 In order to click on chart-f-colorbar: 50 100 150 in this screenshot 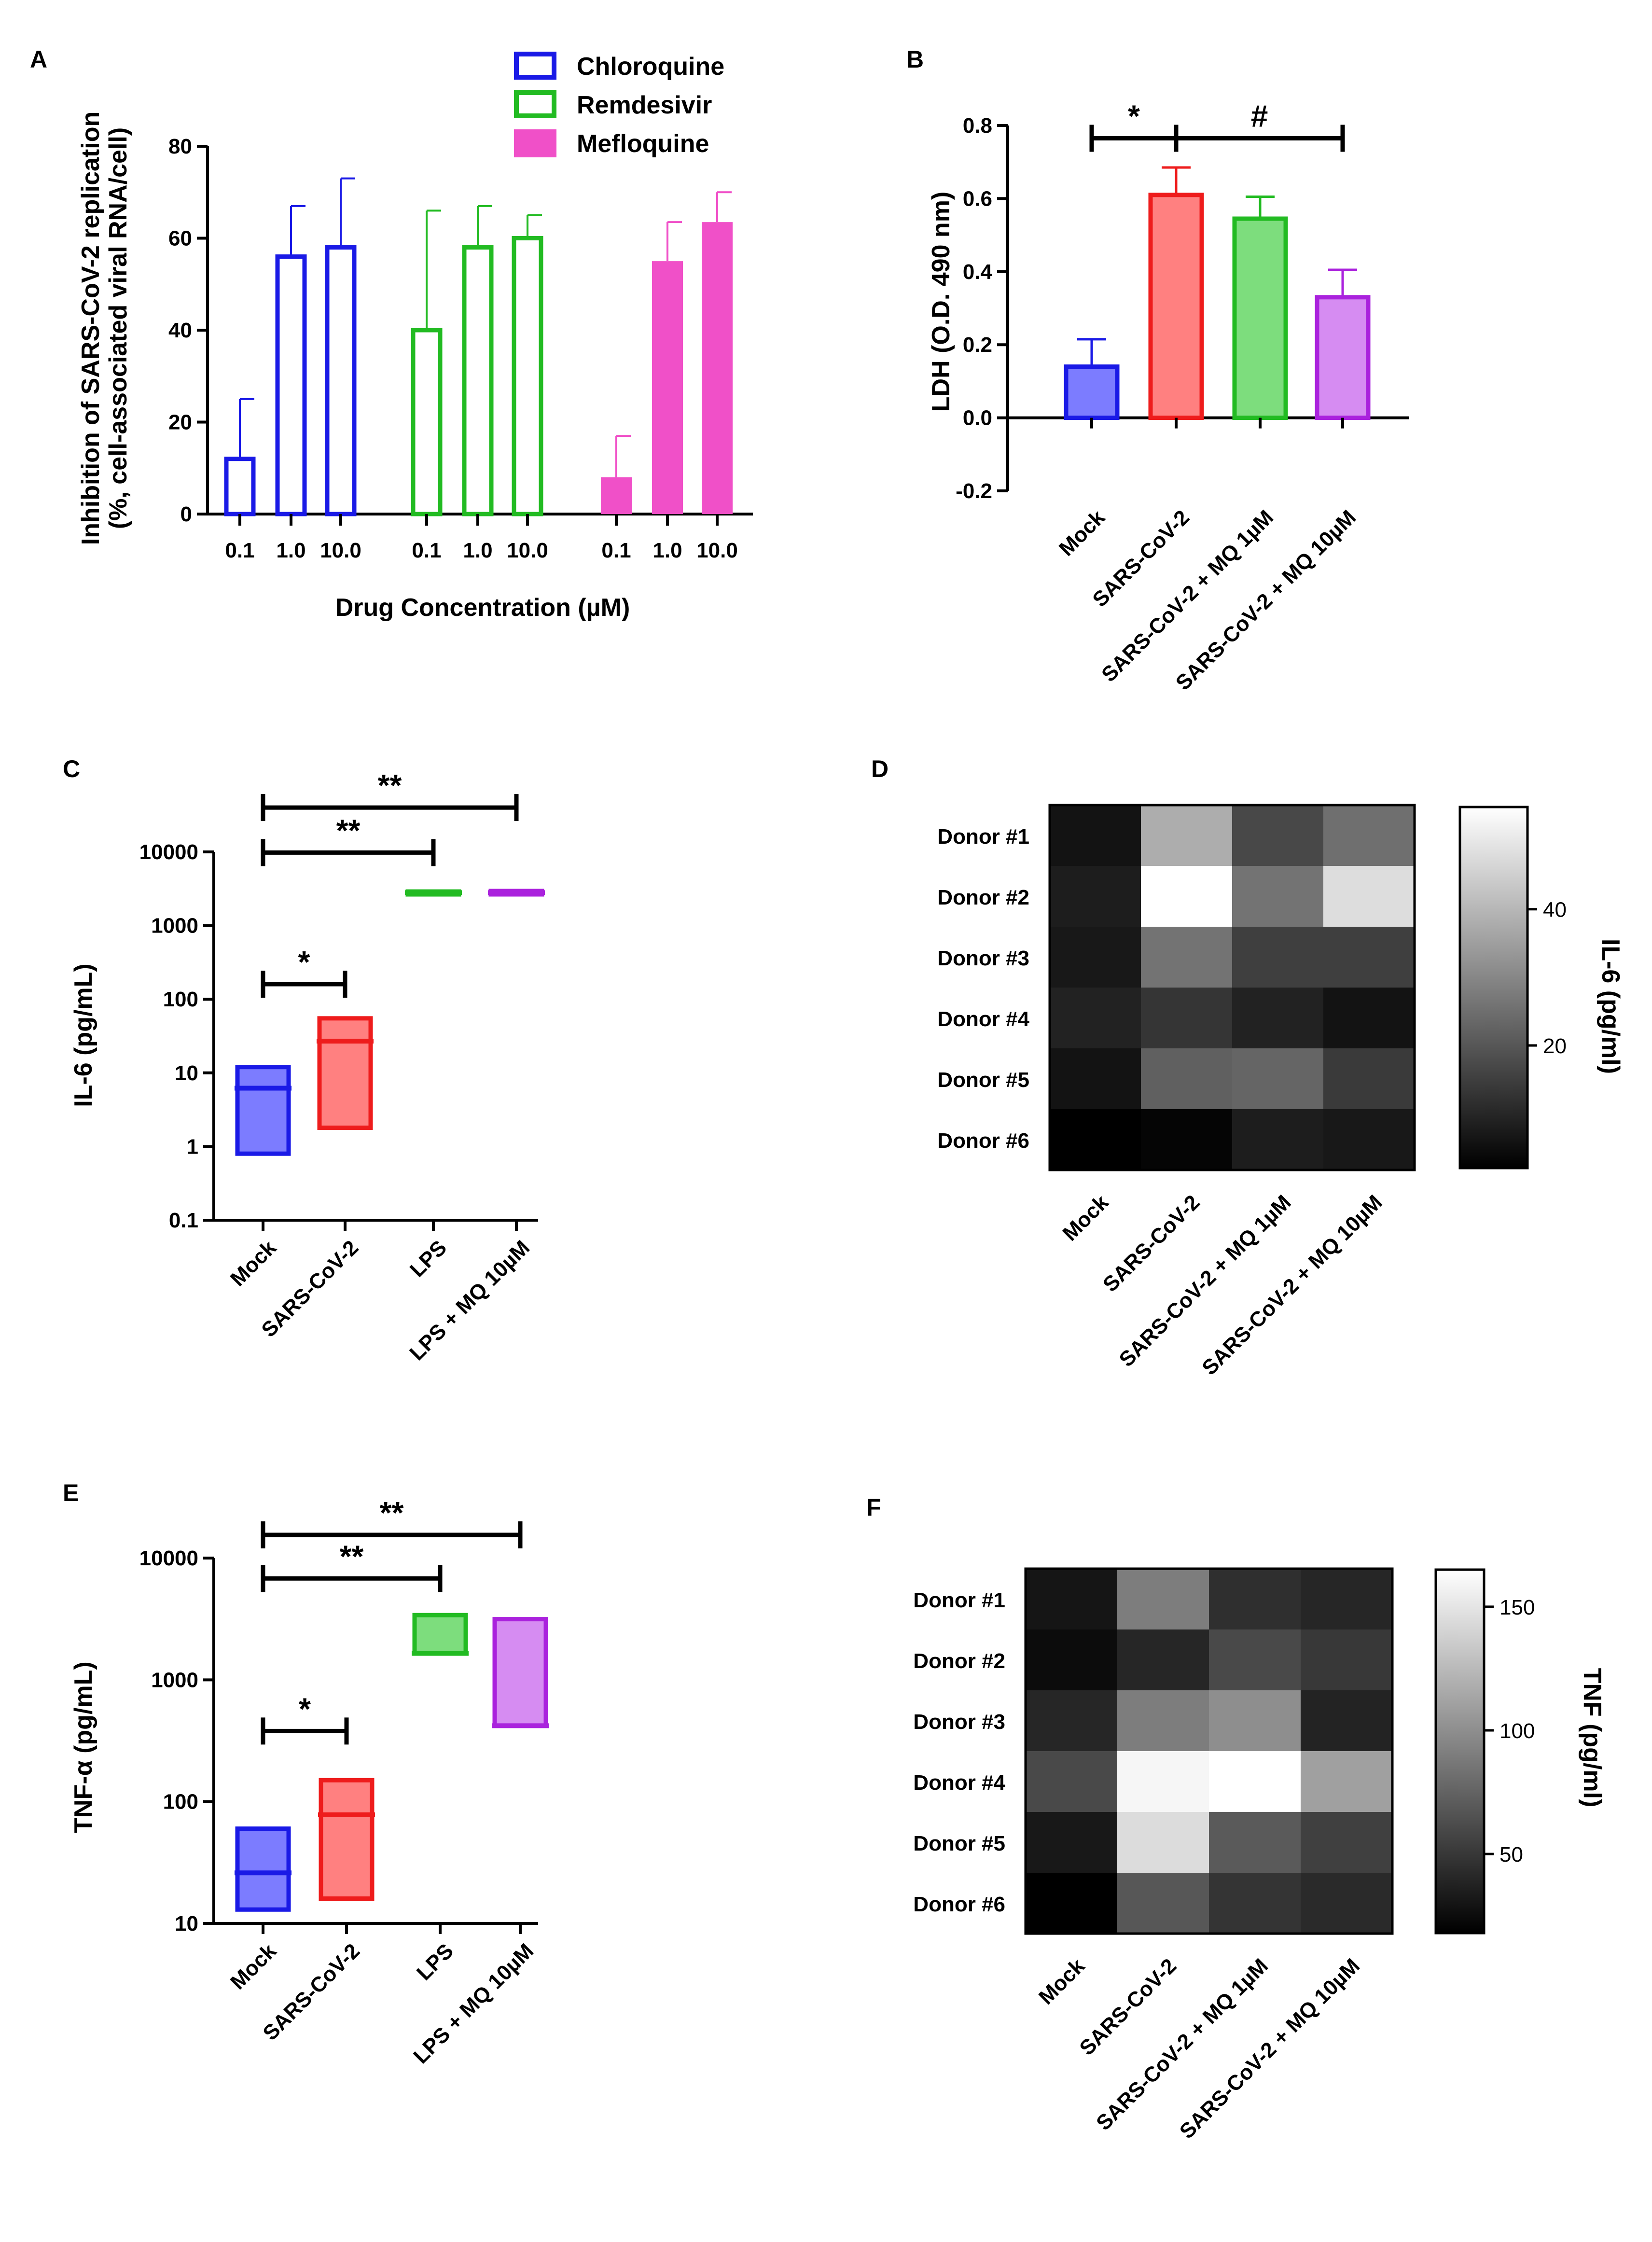, I will do `click(1484, 1752)`.